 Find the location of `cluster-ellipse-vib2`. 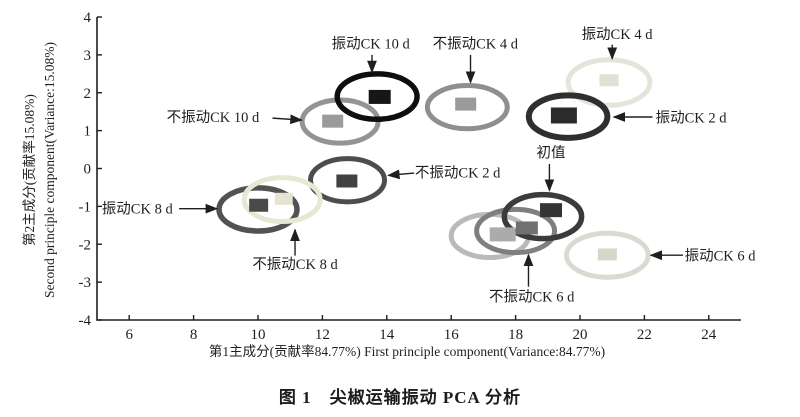

cluster-ellipse-vib2 is located at coordinates (568, 116).